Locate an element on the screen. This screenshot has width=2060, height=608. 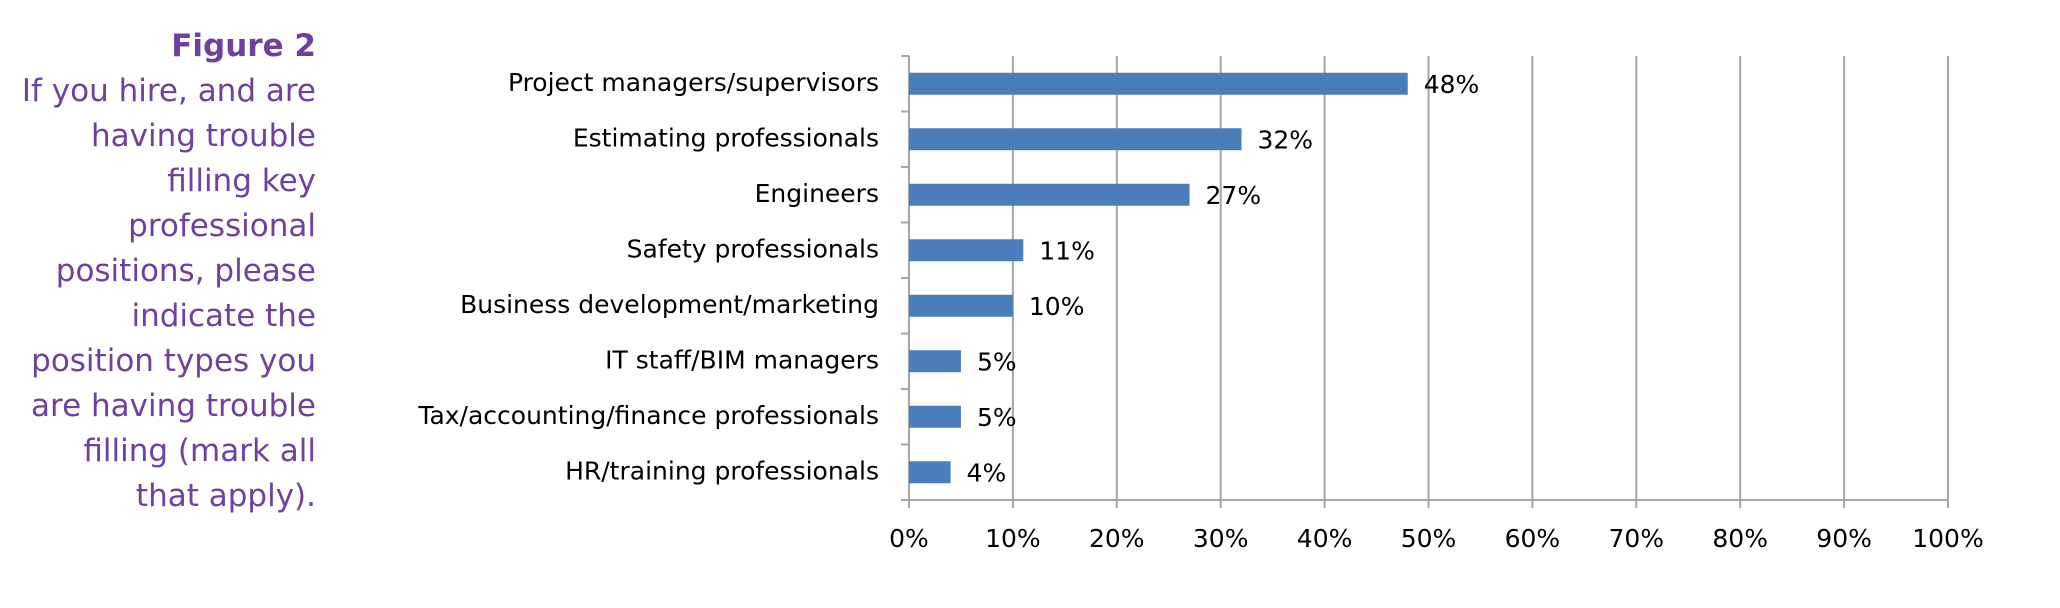
x-tick-label: 10% is located at coordinates (1013, 538).